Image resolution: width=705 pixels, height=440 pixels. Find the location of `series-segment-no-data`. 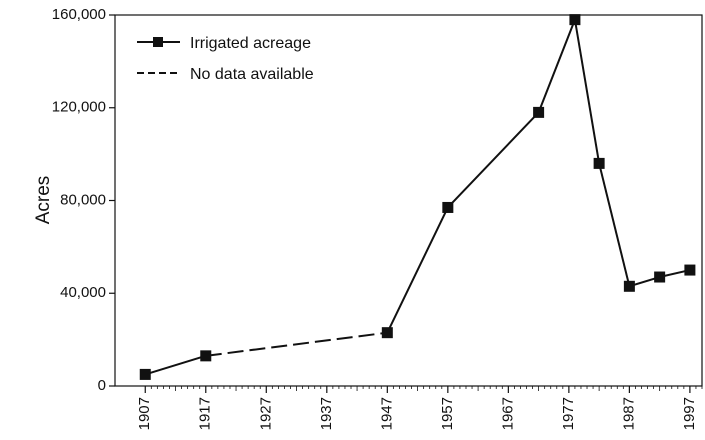

series-segment-no-data is located at coordinates (296, 344).